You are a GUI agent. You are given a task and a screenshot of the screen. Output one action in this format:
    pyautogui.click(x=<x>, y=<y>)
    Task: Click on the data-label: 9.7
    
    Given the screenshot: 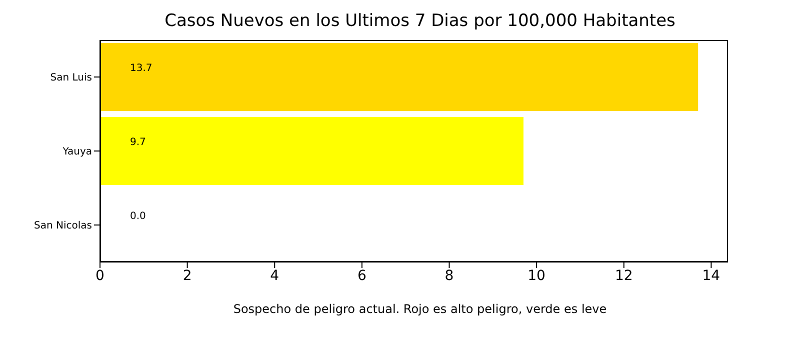 What is the action you would take?
    pyautogui.click(x=138, y=143)
    